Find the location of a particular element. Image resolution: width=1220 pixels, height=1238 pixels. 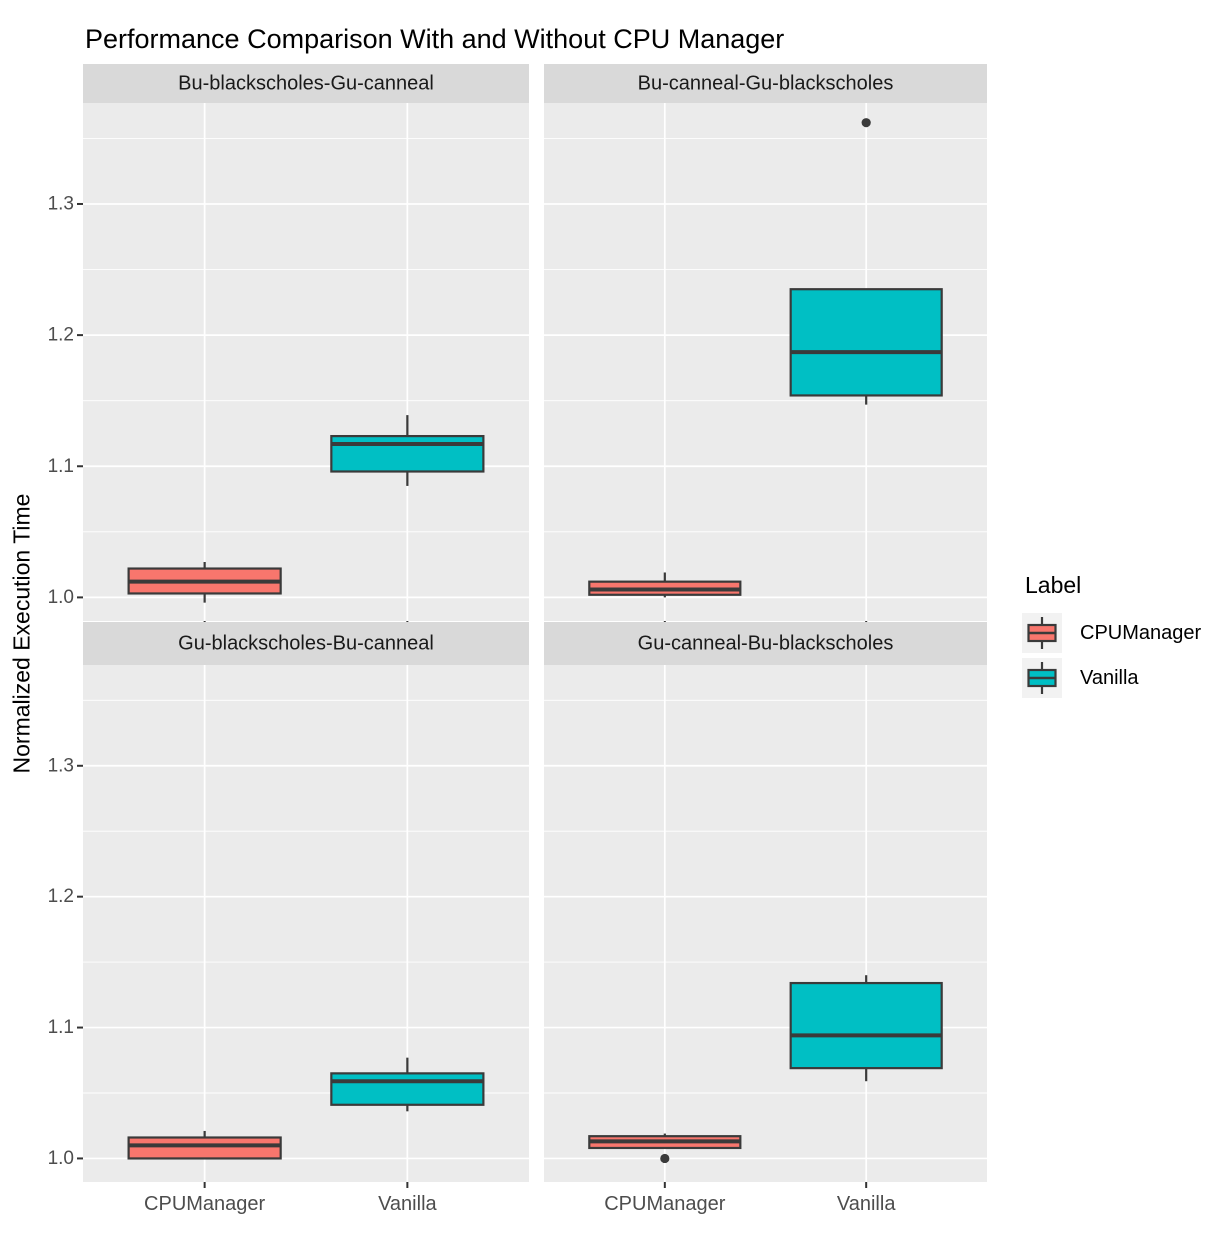

facet-strip-label: Bu-canneal-Gu-blackscholes is located at coordinates (766, 84).